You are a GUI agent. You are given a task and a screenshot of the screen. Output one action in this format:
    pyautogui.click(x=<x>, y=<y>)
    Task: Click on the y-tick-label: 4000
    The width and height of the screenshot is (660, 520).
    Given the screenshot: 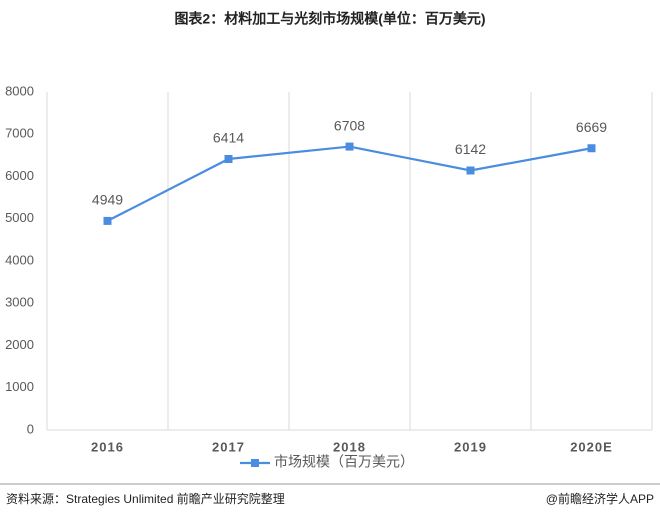 What is the action you would take?
    pyautogui.click(x=19, y=259)
    